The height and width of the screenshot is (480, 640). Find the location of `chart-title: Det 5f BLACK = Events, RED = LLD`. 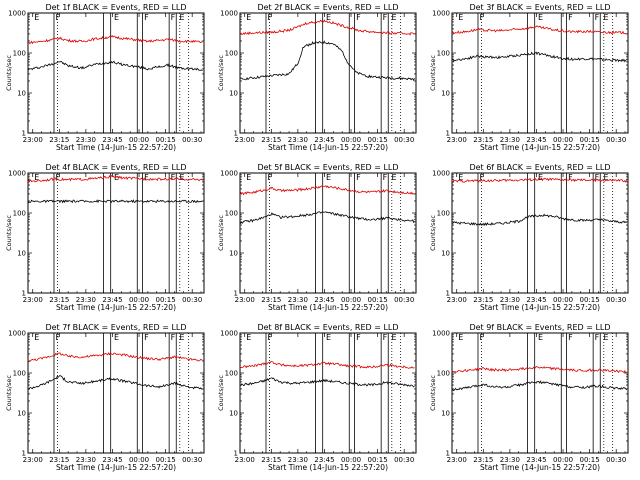

chart-title: Det 5f BLACK = Events, RED = LLD is located at coordinates (327, 167).